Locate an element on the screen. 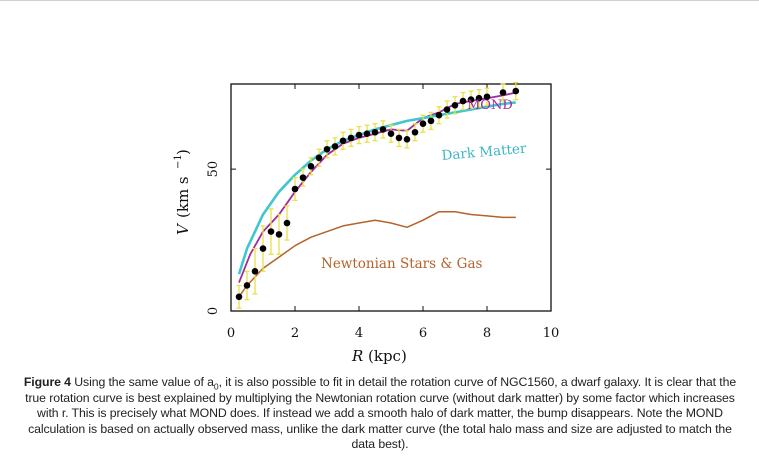 The height and width of the screenshot is (465, 759). x-tick-label: 8 is located at coordinates (487, 333).